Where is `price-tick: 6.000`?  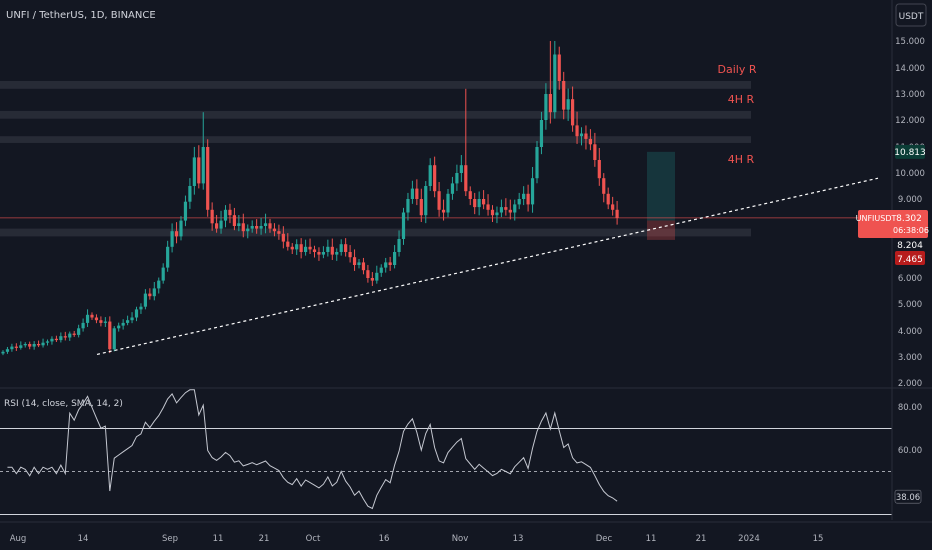
price-tick: 6.000 is located at coordinates (910, 279).